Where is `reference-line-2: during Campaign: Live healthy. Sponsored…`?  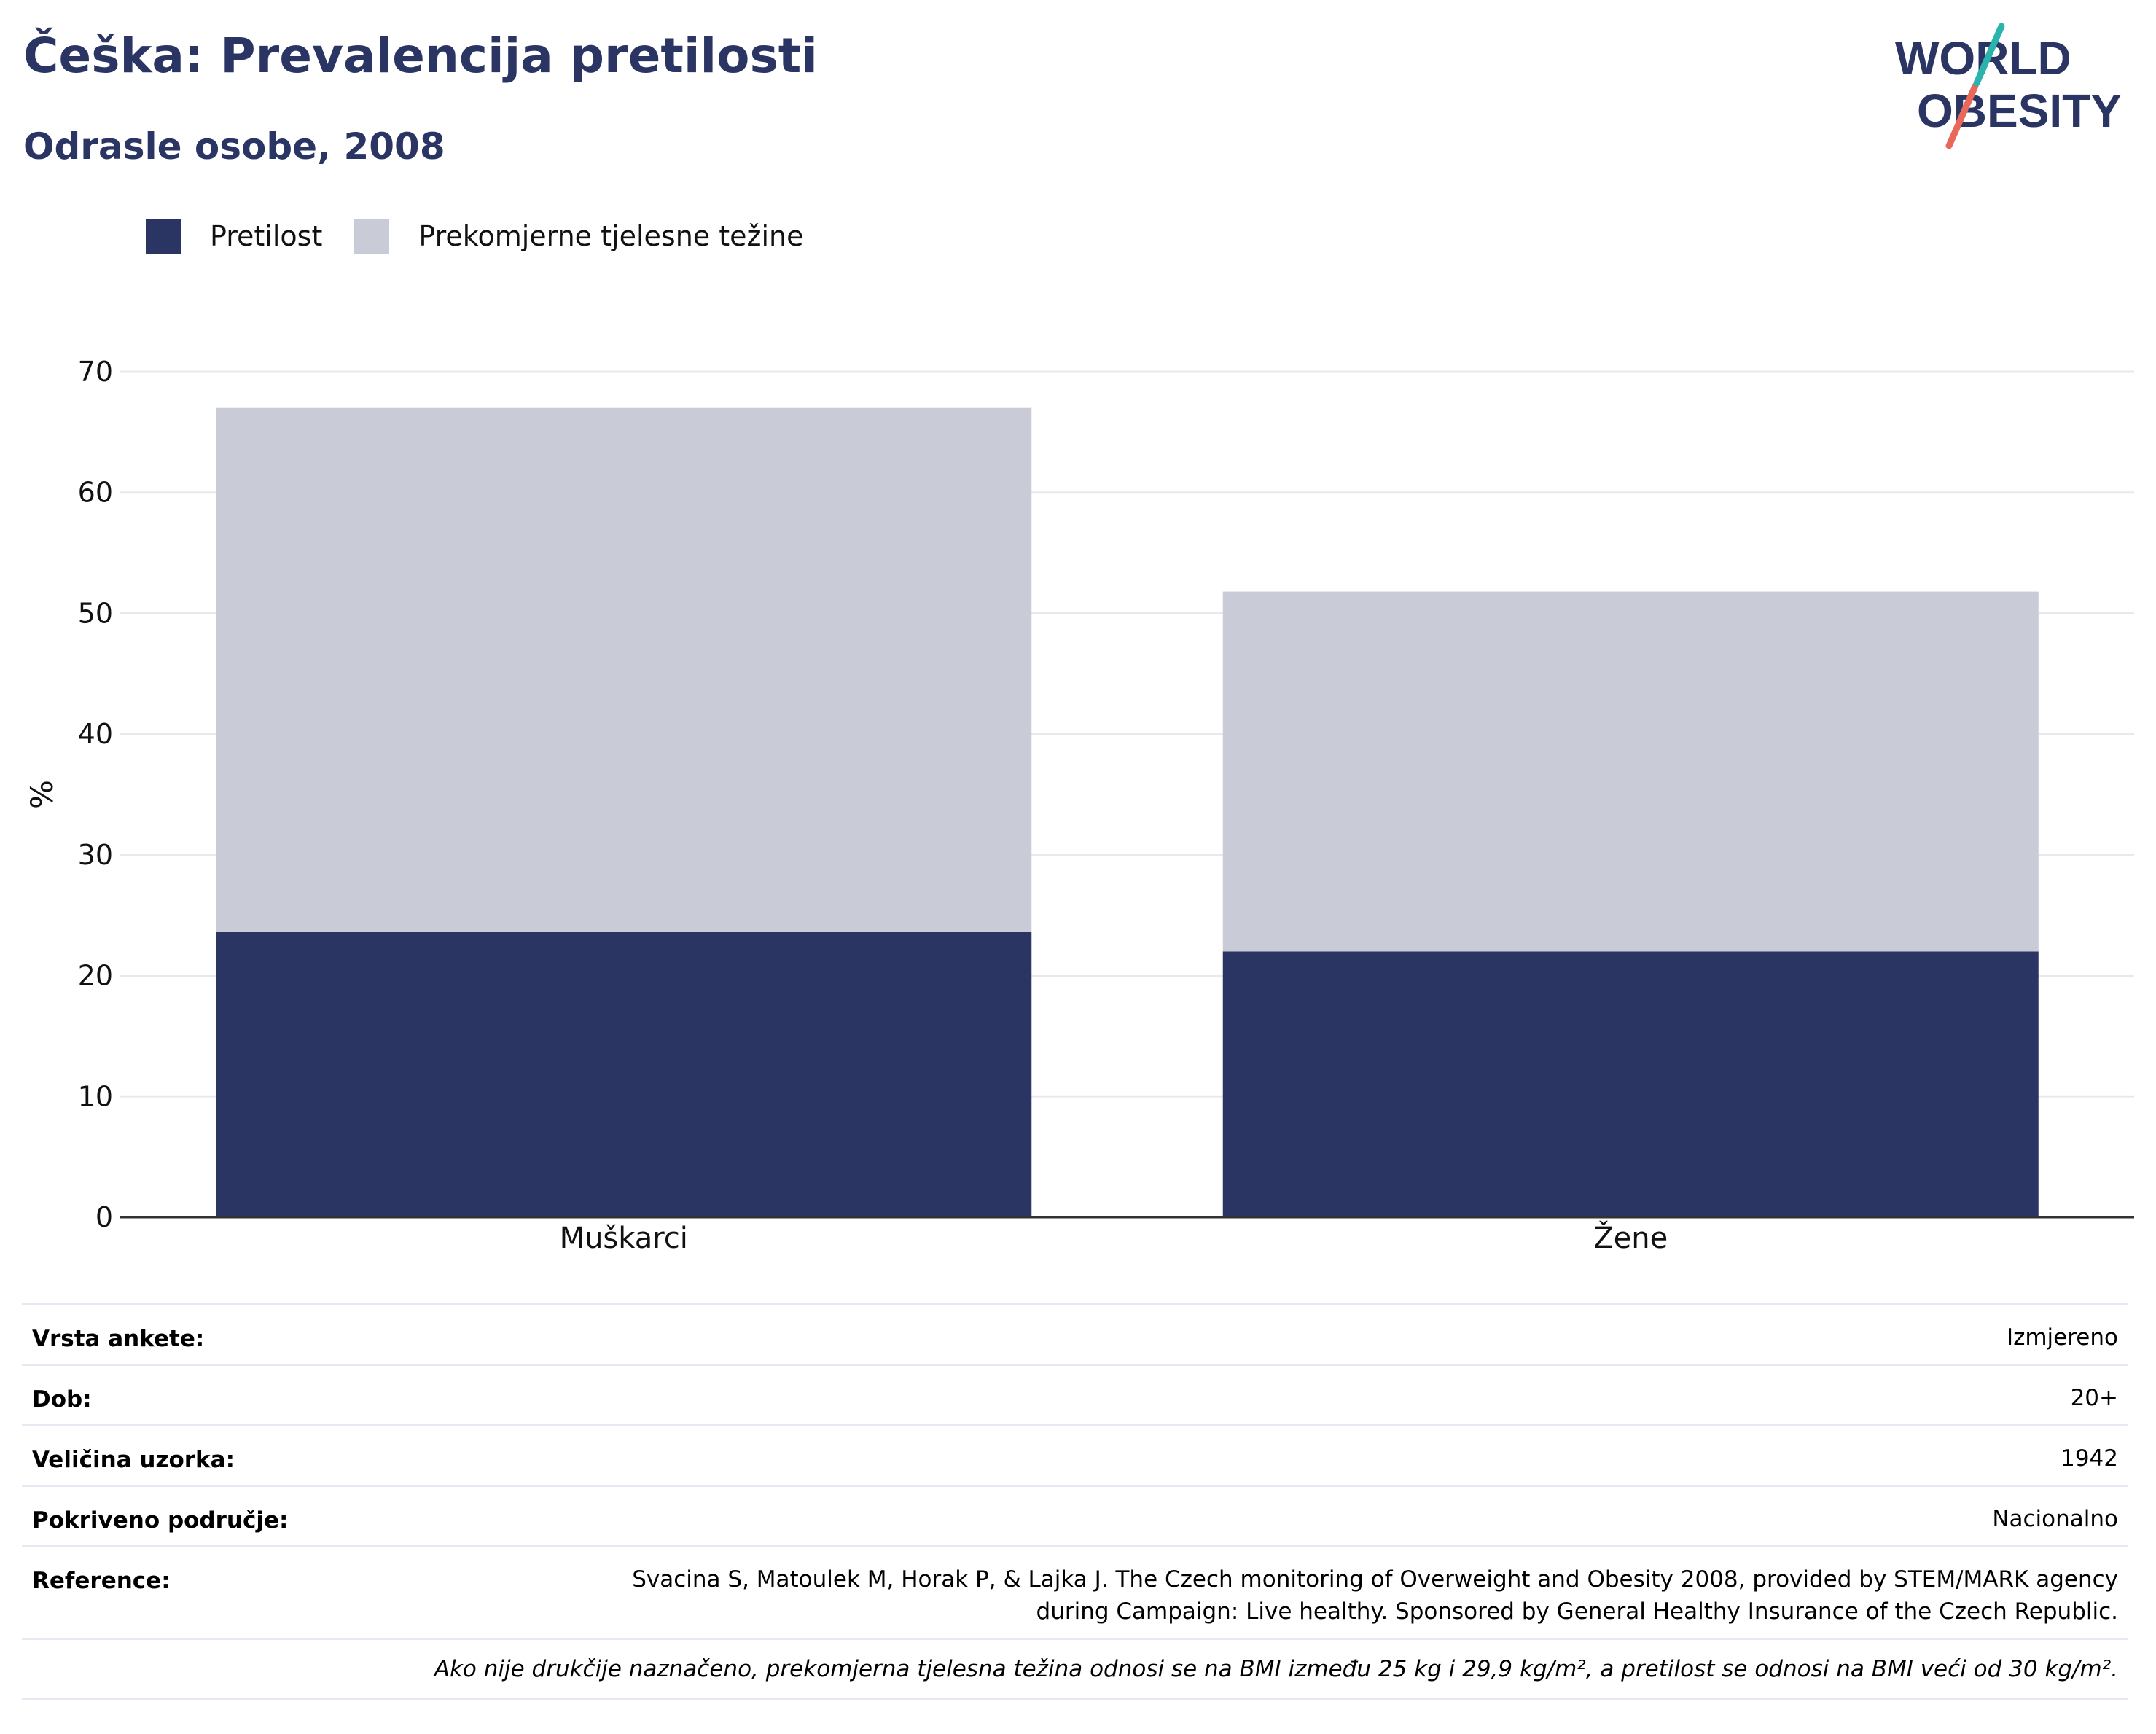 reference-line-2: during Campaign: Live healthy. Sponsored… is located at coordinates (1577, 1611).